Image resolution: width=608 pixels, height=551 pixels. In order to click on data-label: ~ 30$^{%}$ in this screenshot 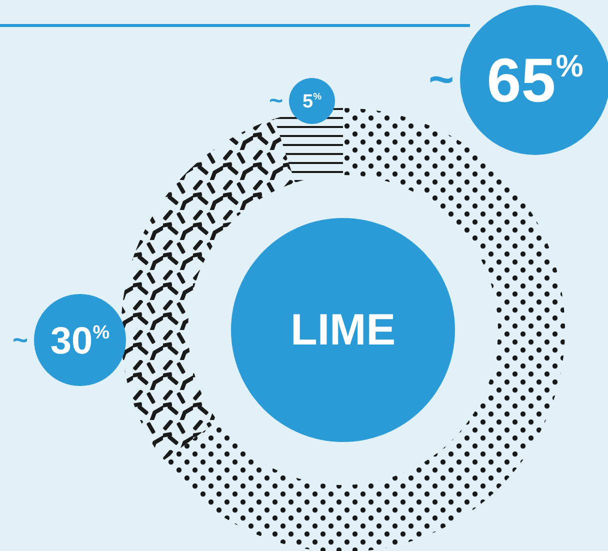, I will do `click(61, 341)`.